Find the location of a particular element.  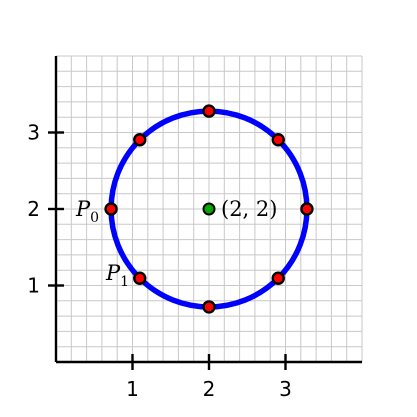

y-tick-label: 3 is located at coordinates (33, 133).